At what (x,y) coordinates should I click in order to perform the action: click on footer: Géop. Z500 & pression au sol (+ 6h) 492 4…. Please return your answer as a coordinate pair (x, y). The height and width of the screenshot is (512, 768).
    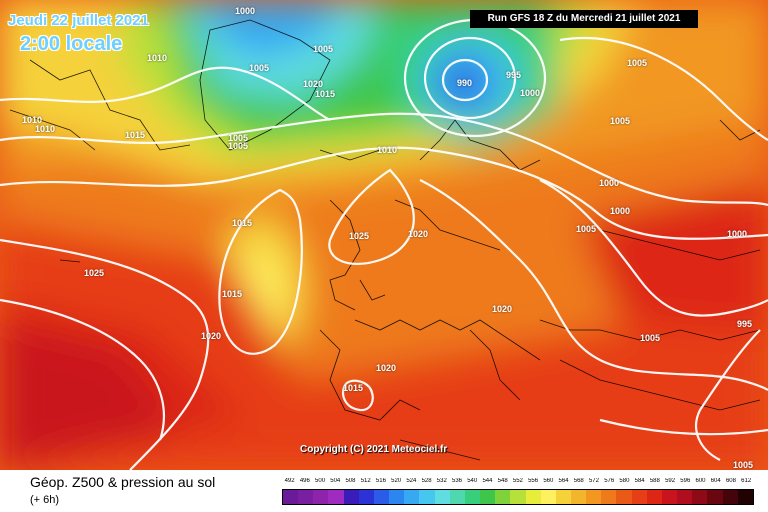
    Looking at the image, I should click on (384, 491).